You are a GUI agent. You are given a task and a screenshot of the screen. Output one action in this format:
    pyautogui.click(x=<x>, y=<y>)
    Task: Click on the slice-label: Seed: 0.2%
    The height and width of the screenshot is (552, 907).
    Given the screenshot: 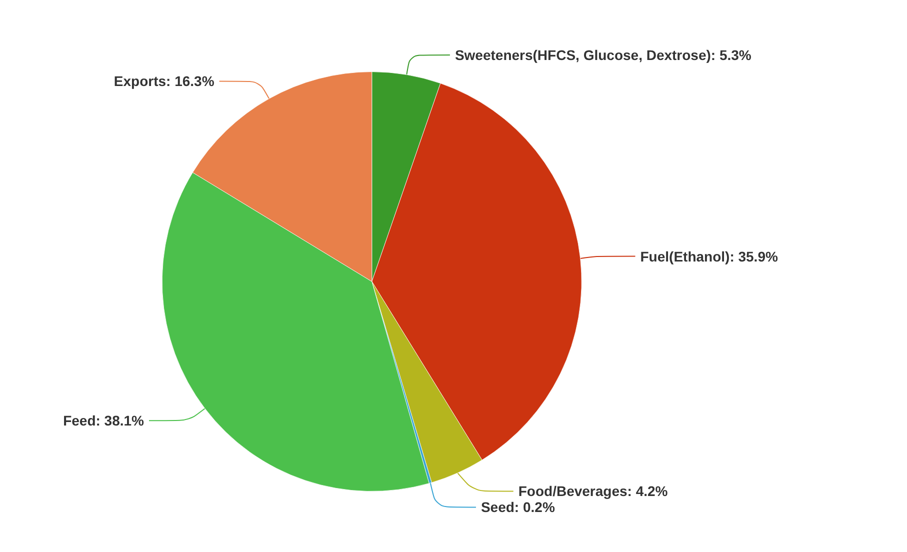 What is the action you would take?
    pyautogui.click(x=518, y=507)
    